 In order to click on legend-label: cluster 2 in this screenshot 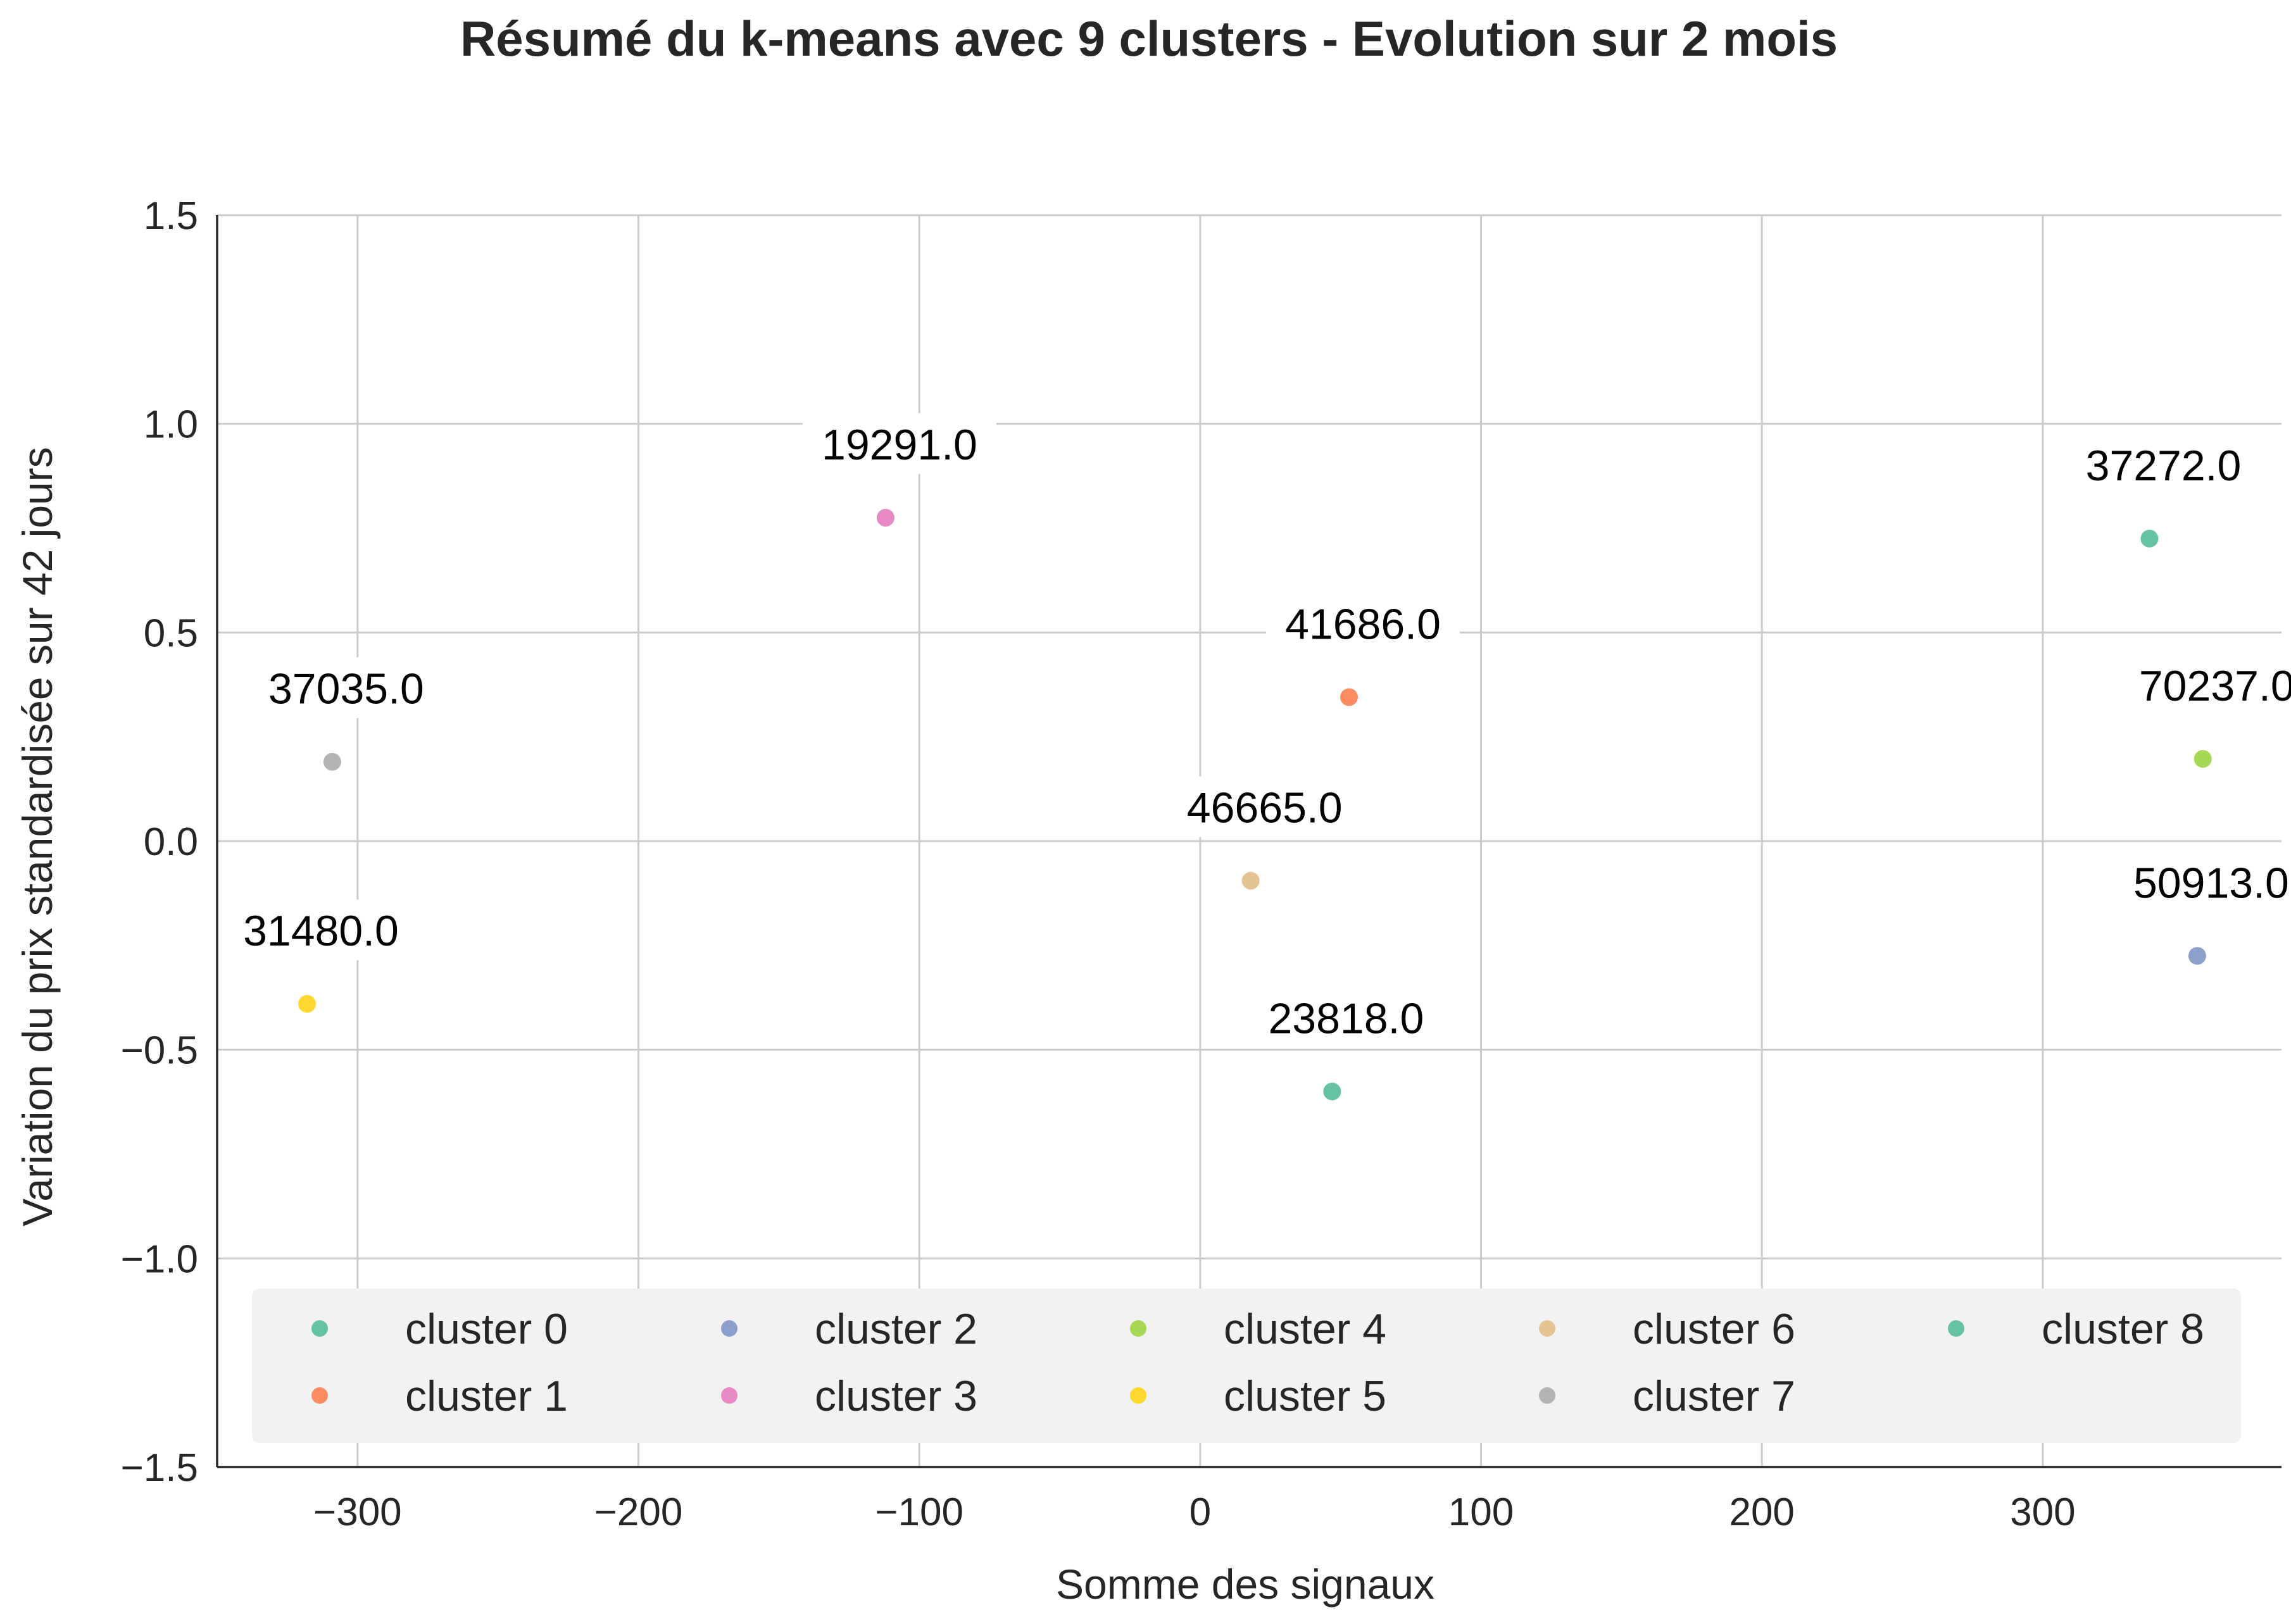, I will do `click(896, 1329)`.